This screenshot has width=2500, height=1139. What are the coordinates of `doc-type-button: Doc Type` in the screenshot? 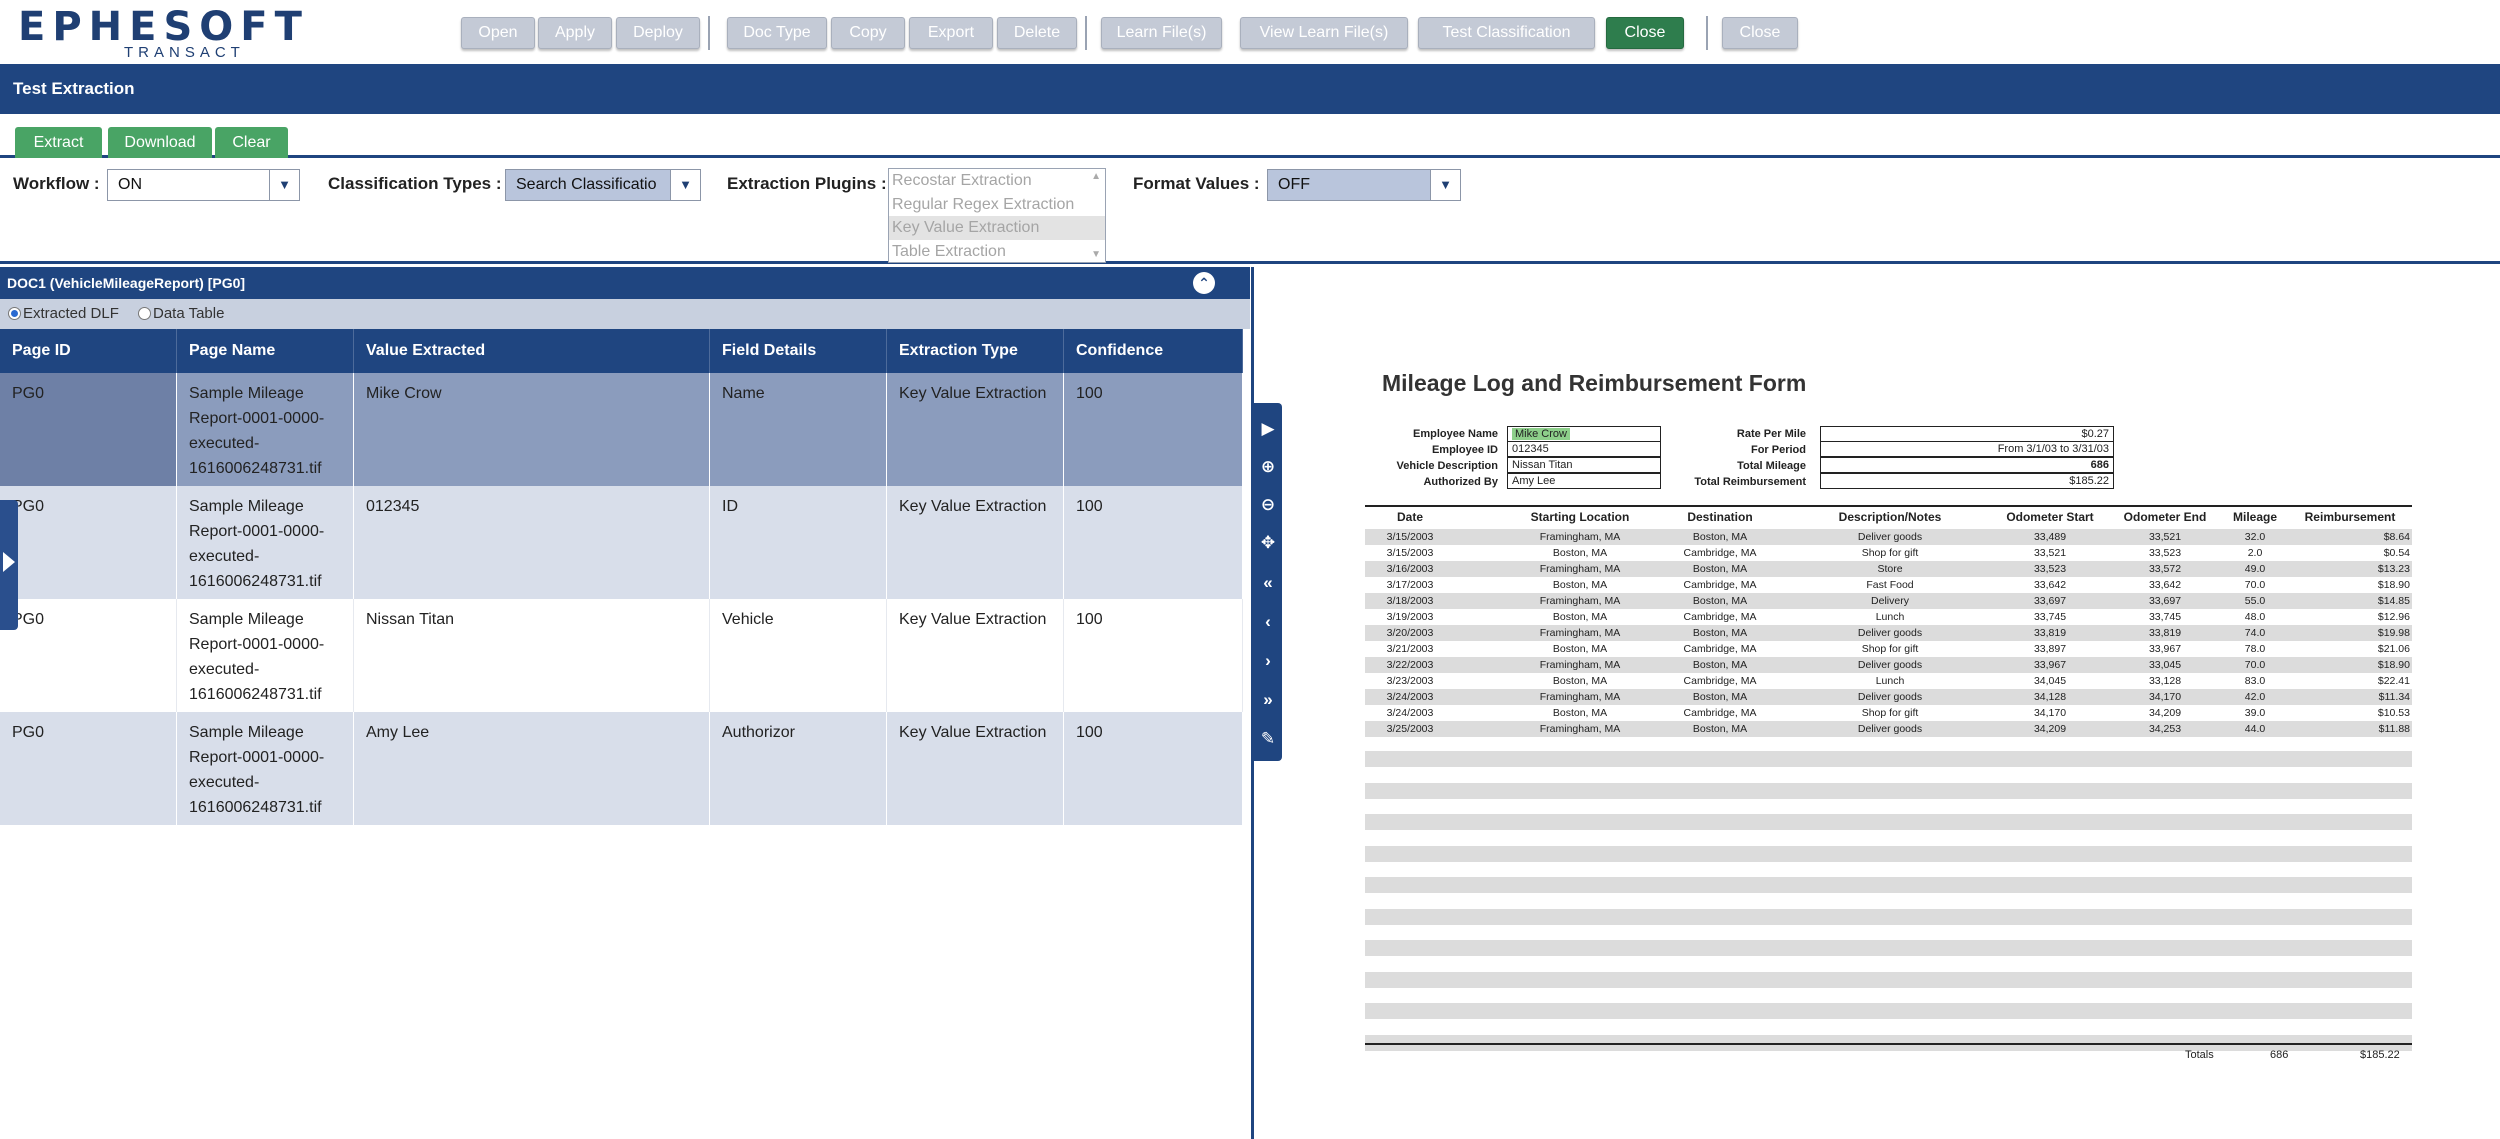 It's located at (777, 33).